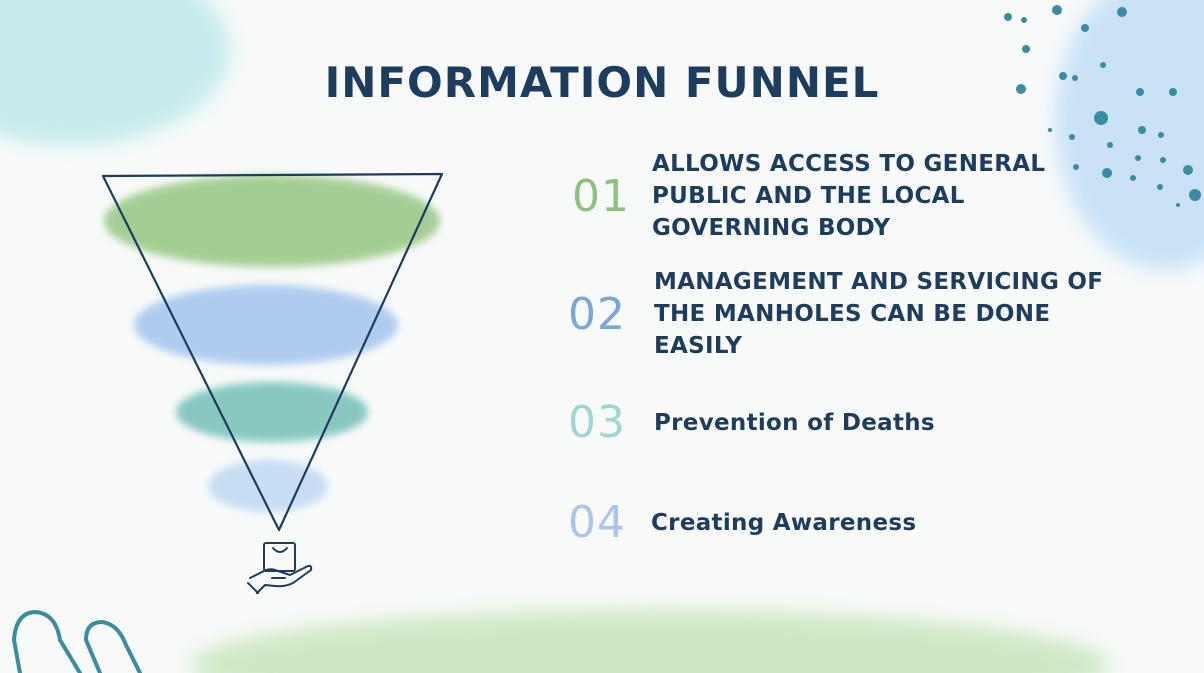  Describe the element at coordinates (597, 422) in the screenshot. I see `item-number: 03` at that location.